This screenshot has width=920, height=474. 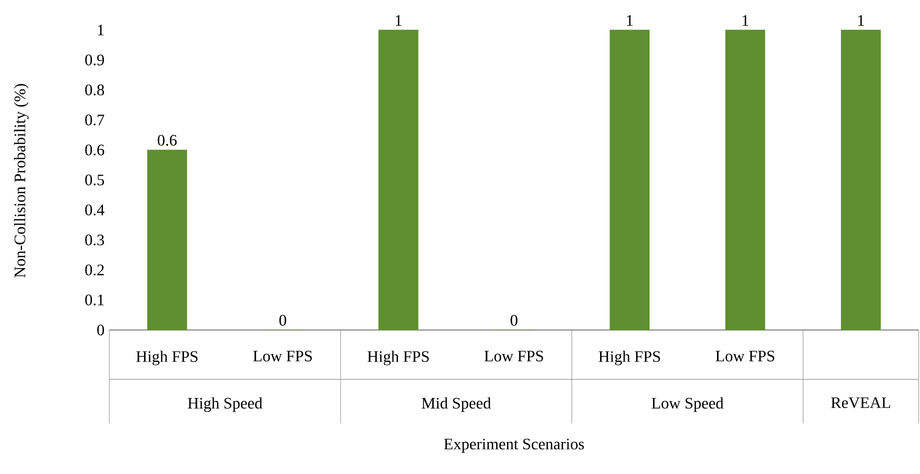 What do you see at coordinates (514, 445) in the screenshot?
I see `x-axis-title: Experiment Scenarios` at bounding box center [514, 445].